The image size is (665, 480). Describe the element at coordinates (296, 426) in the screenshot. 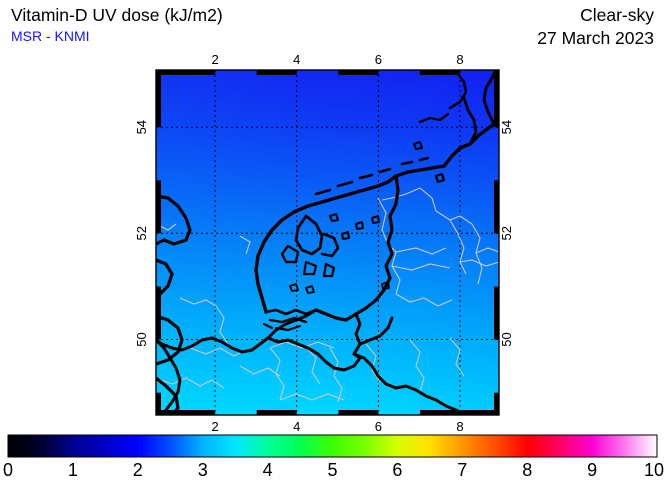

I see `xtick-bottom-1: 4` at that location.